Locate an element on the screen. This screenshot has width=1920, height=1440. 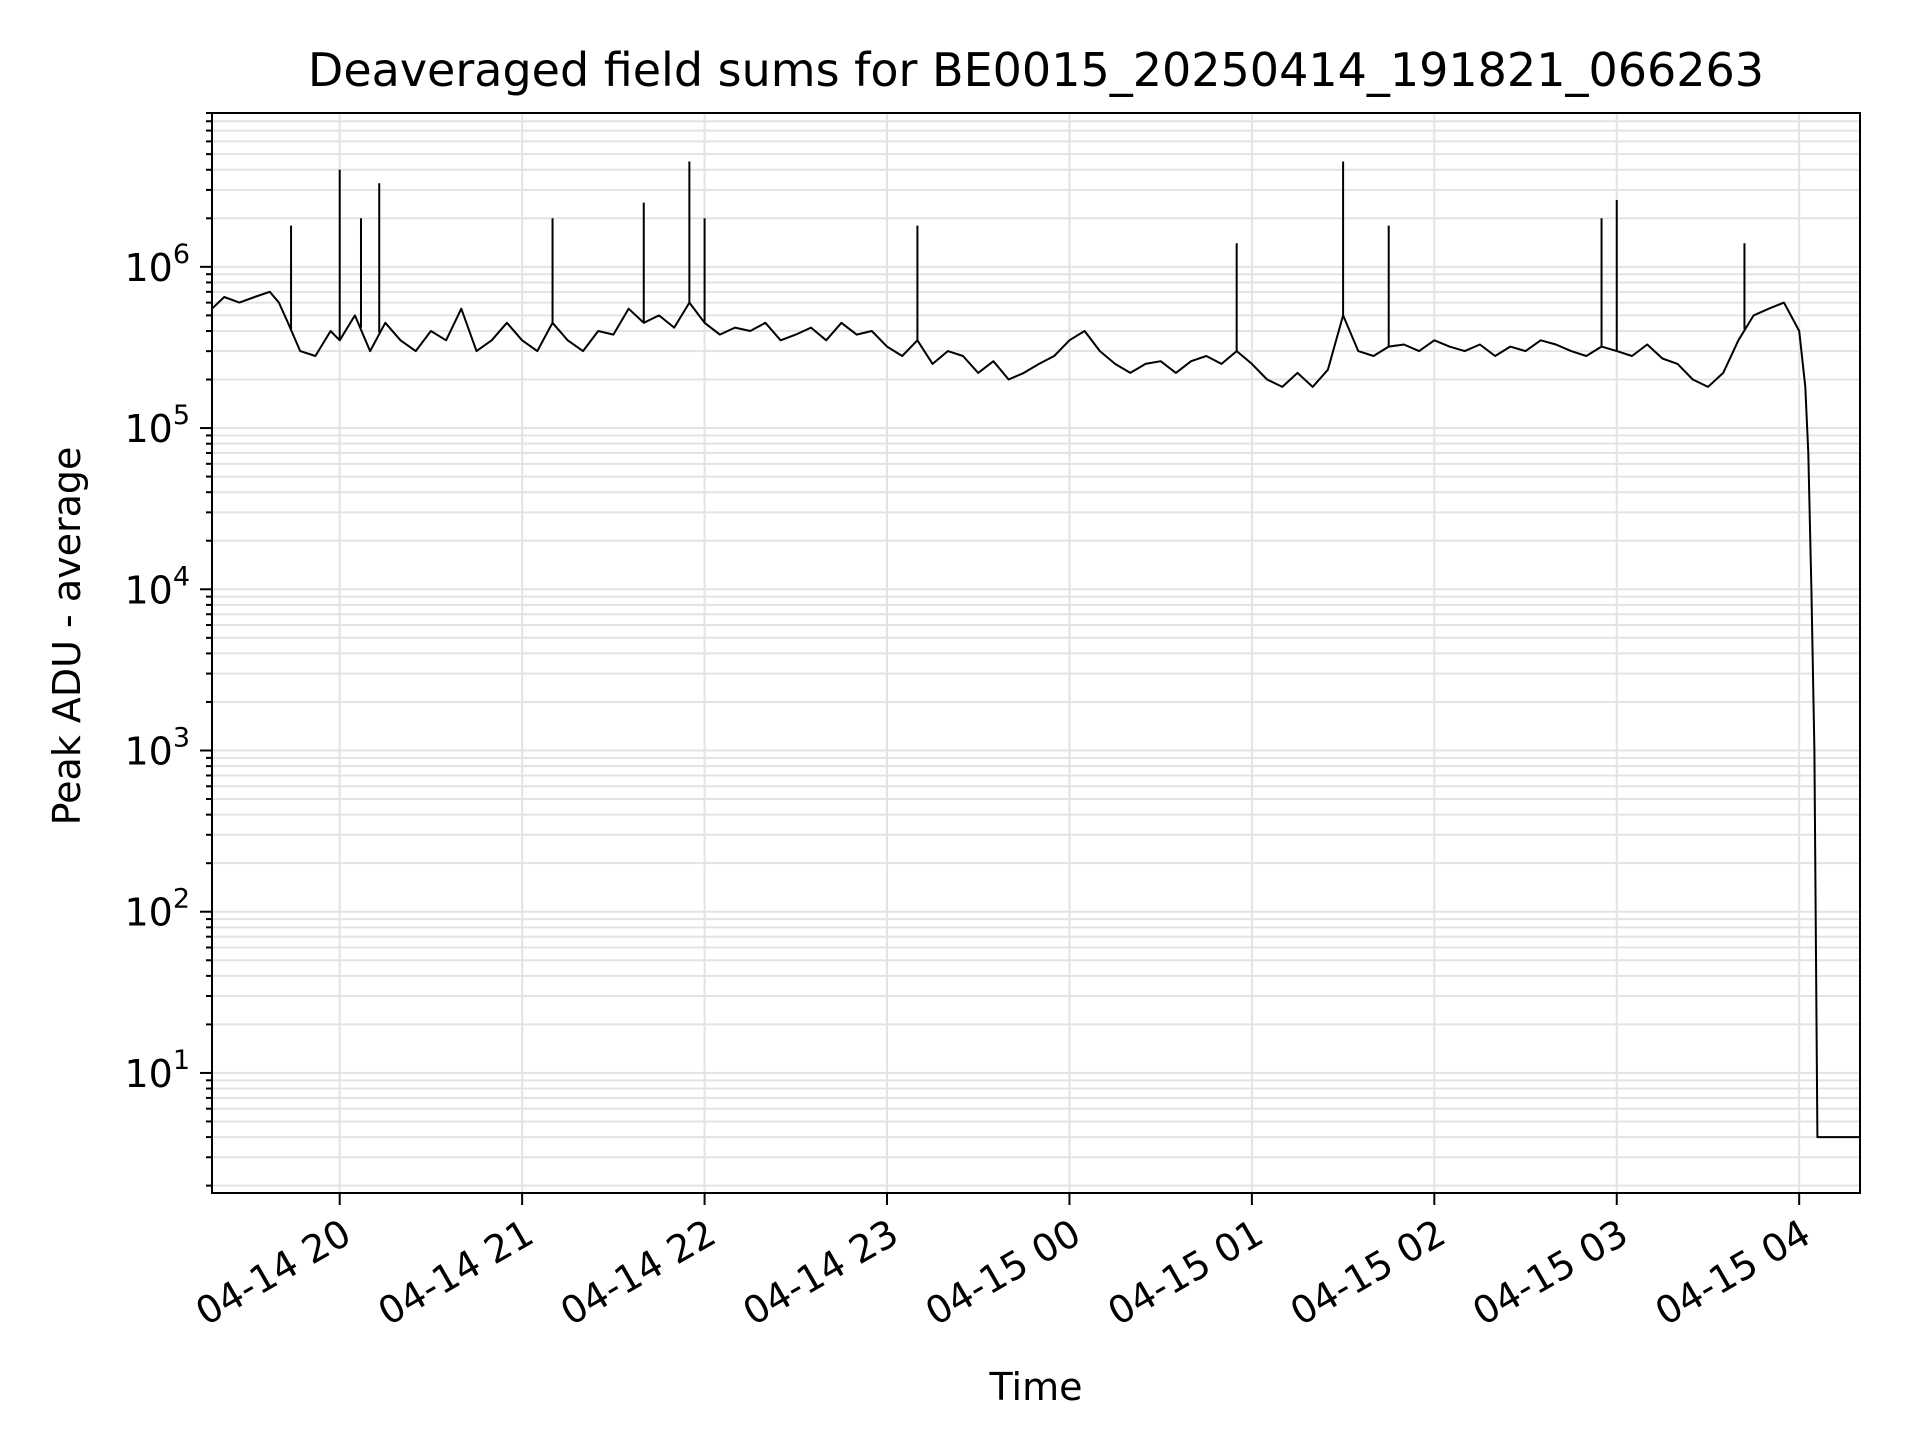
y-tick-label: 10² is located at coordinates (157, 909).